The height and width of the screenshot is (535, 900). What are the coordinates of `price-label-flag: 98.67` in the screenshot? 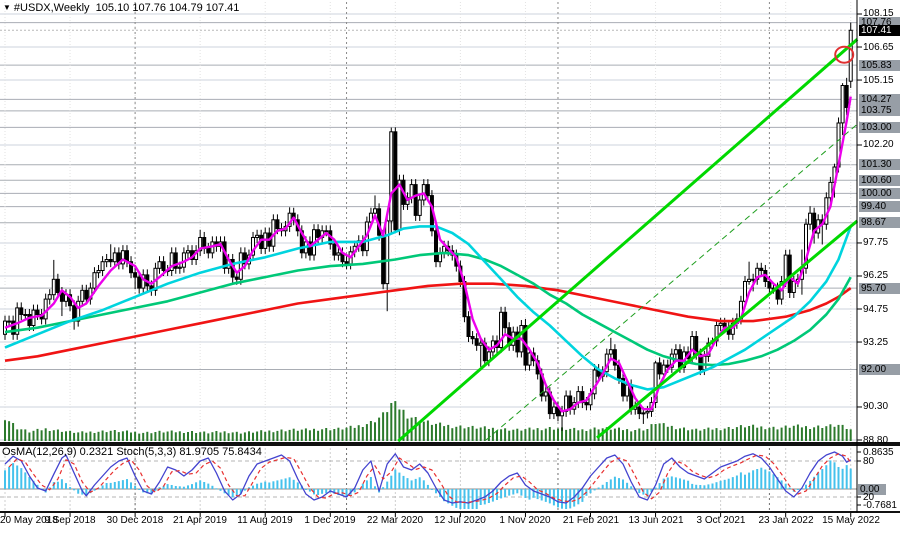 It's located at (879, 222).